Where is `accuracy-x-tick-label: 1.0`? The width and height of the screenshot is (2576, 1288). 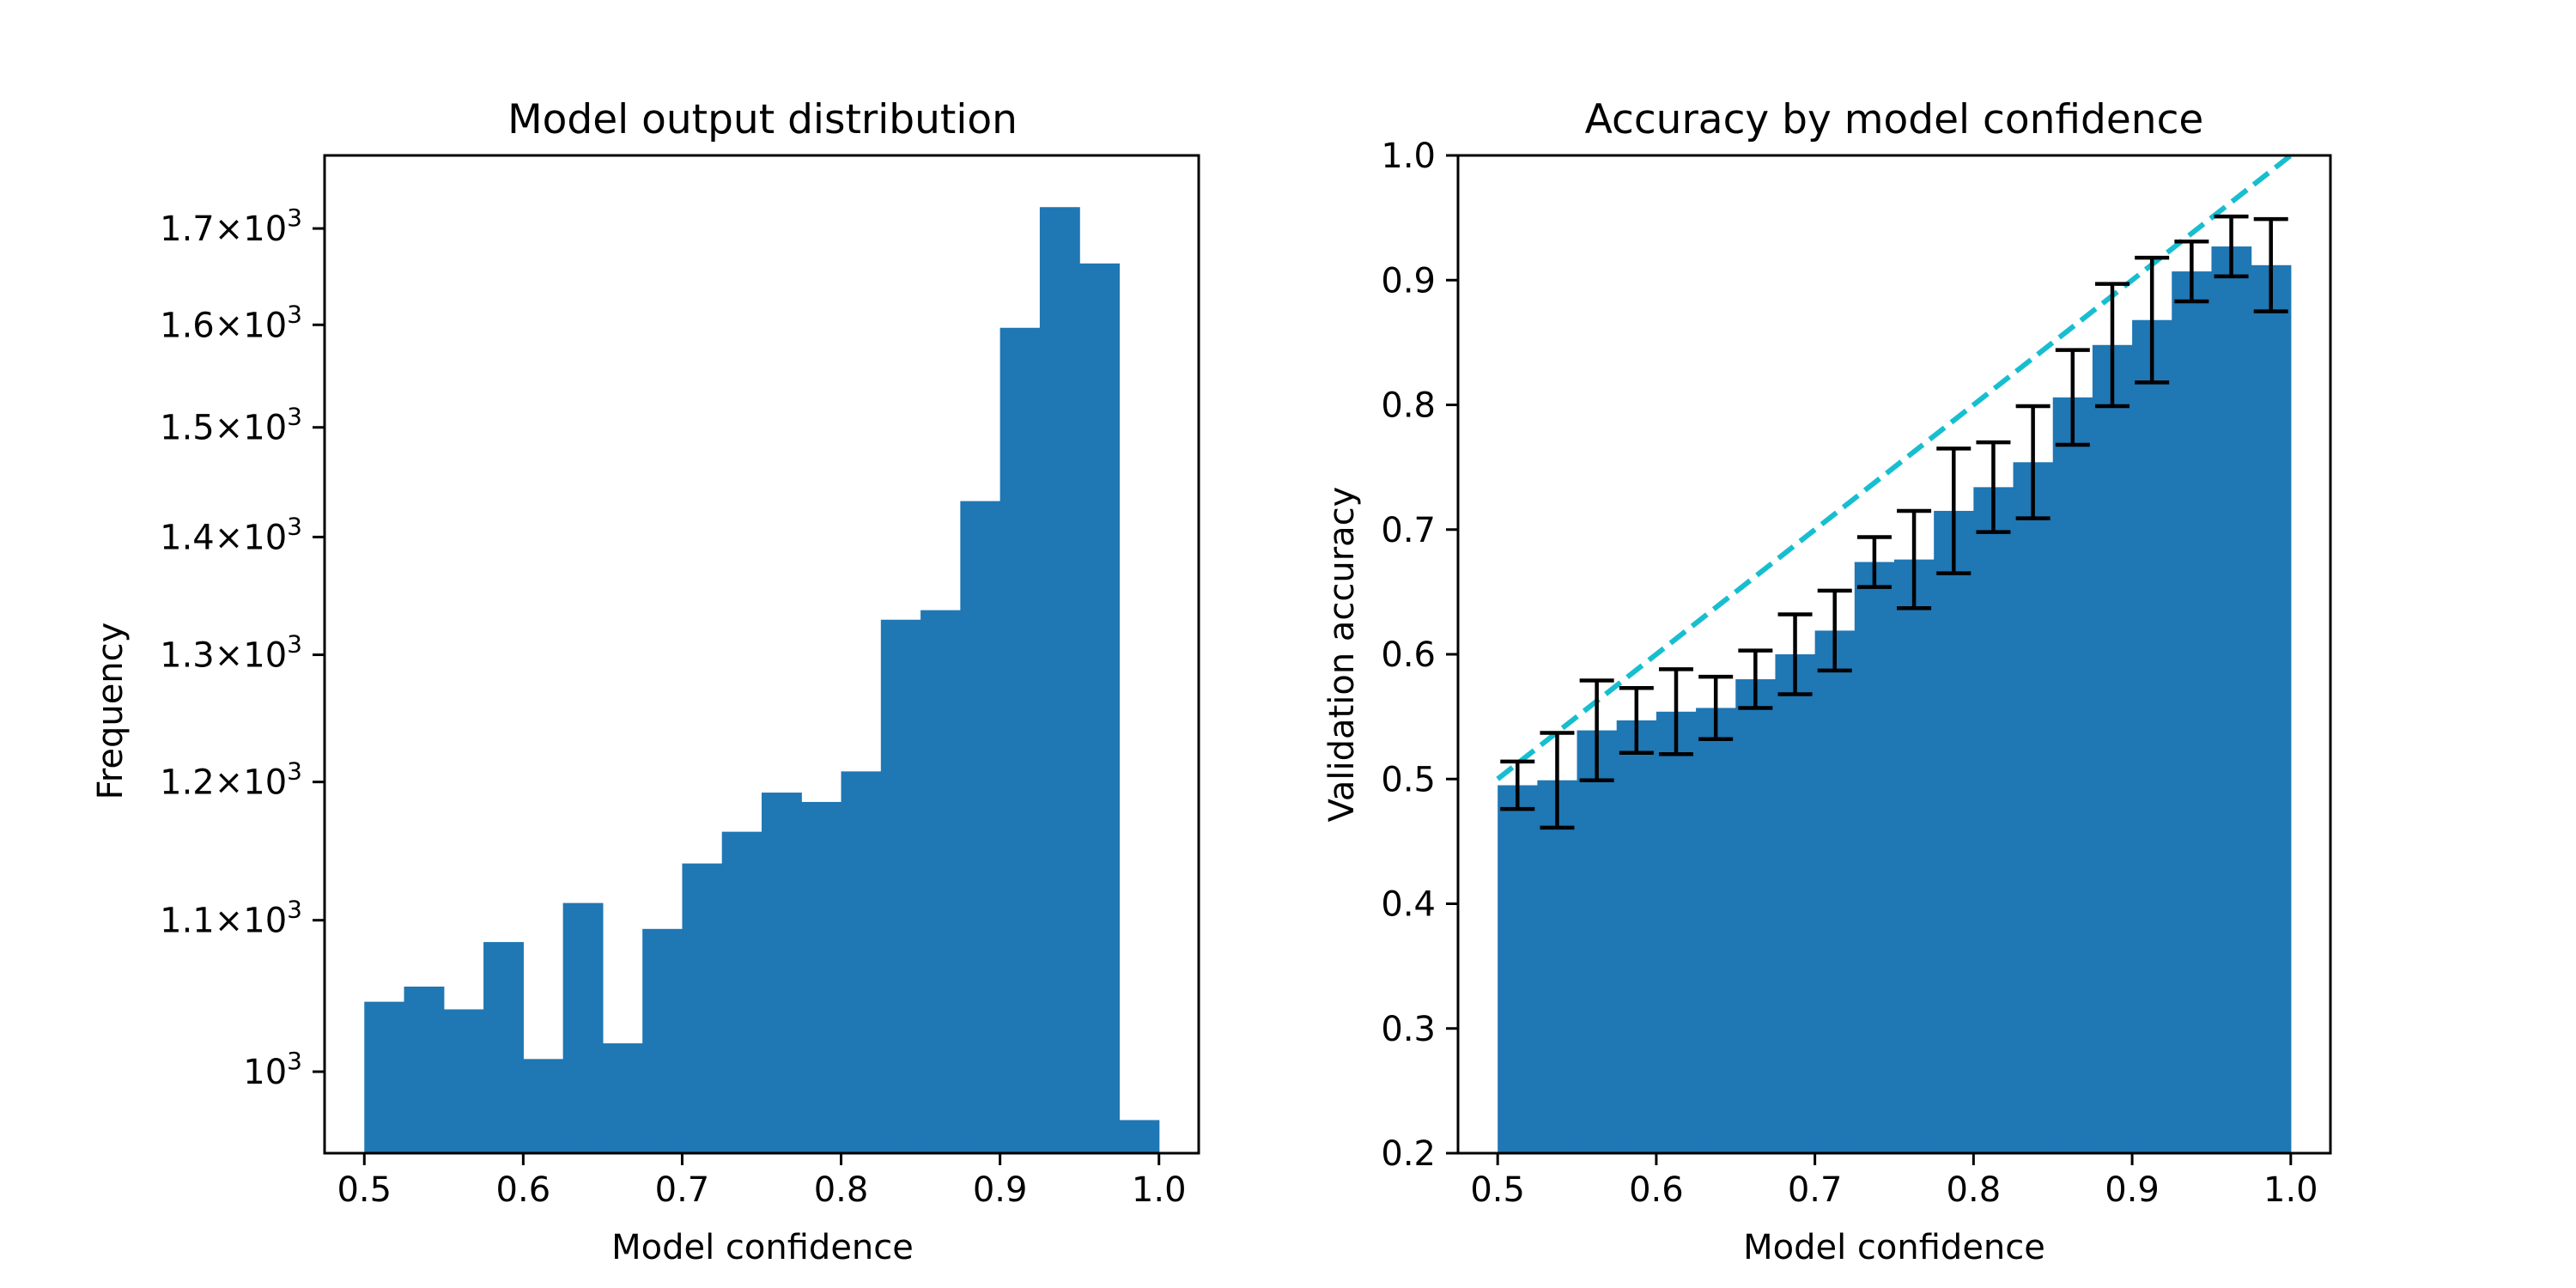
accuracy-x-tick-label: 1.0 is located at coordinates (2290, 1190).